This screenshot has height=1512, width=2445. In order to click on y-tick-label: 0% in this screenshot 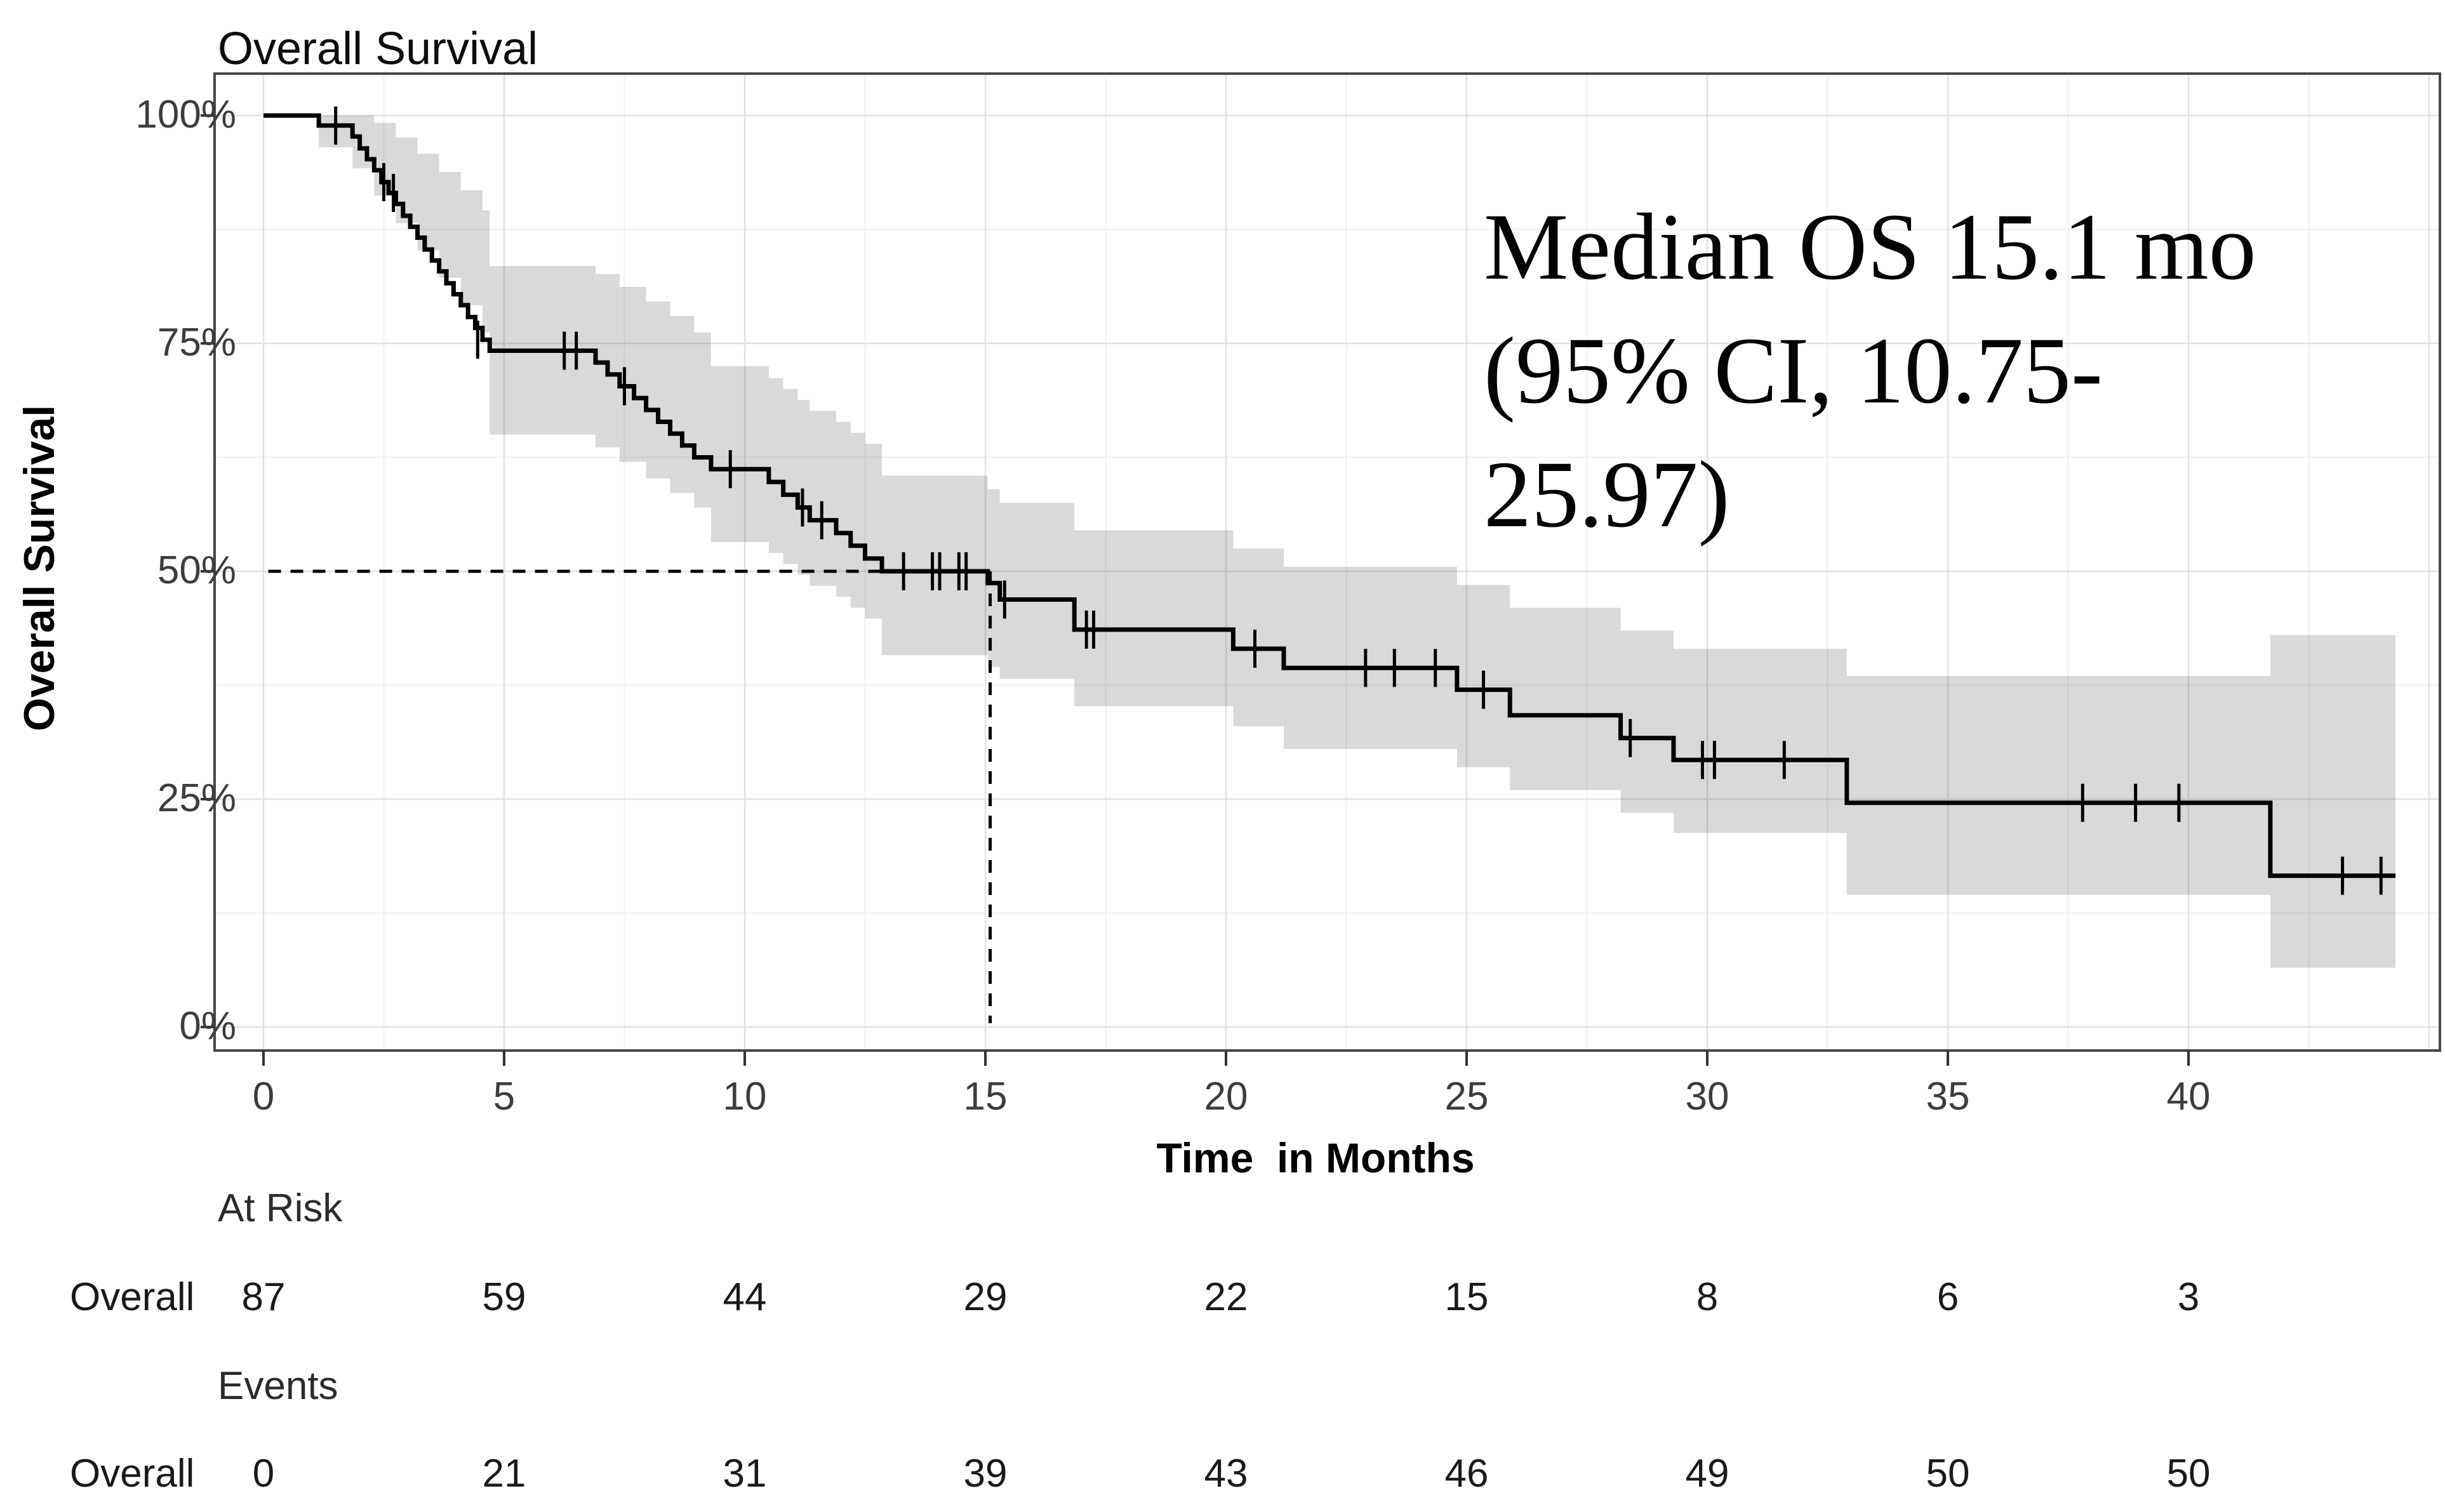, I will do `click(208, 1026)`.